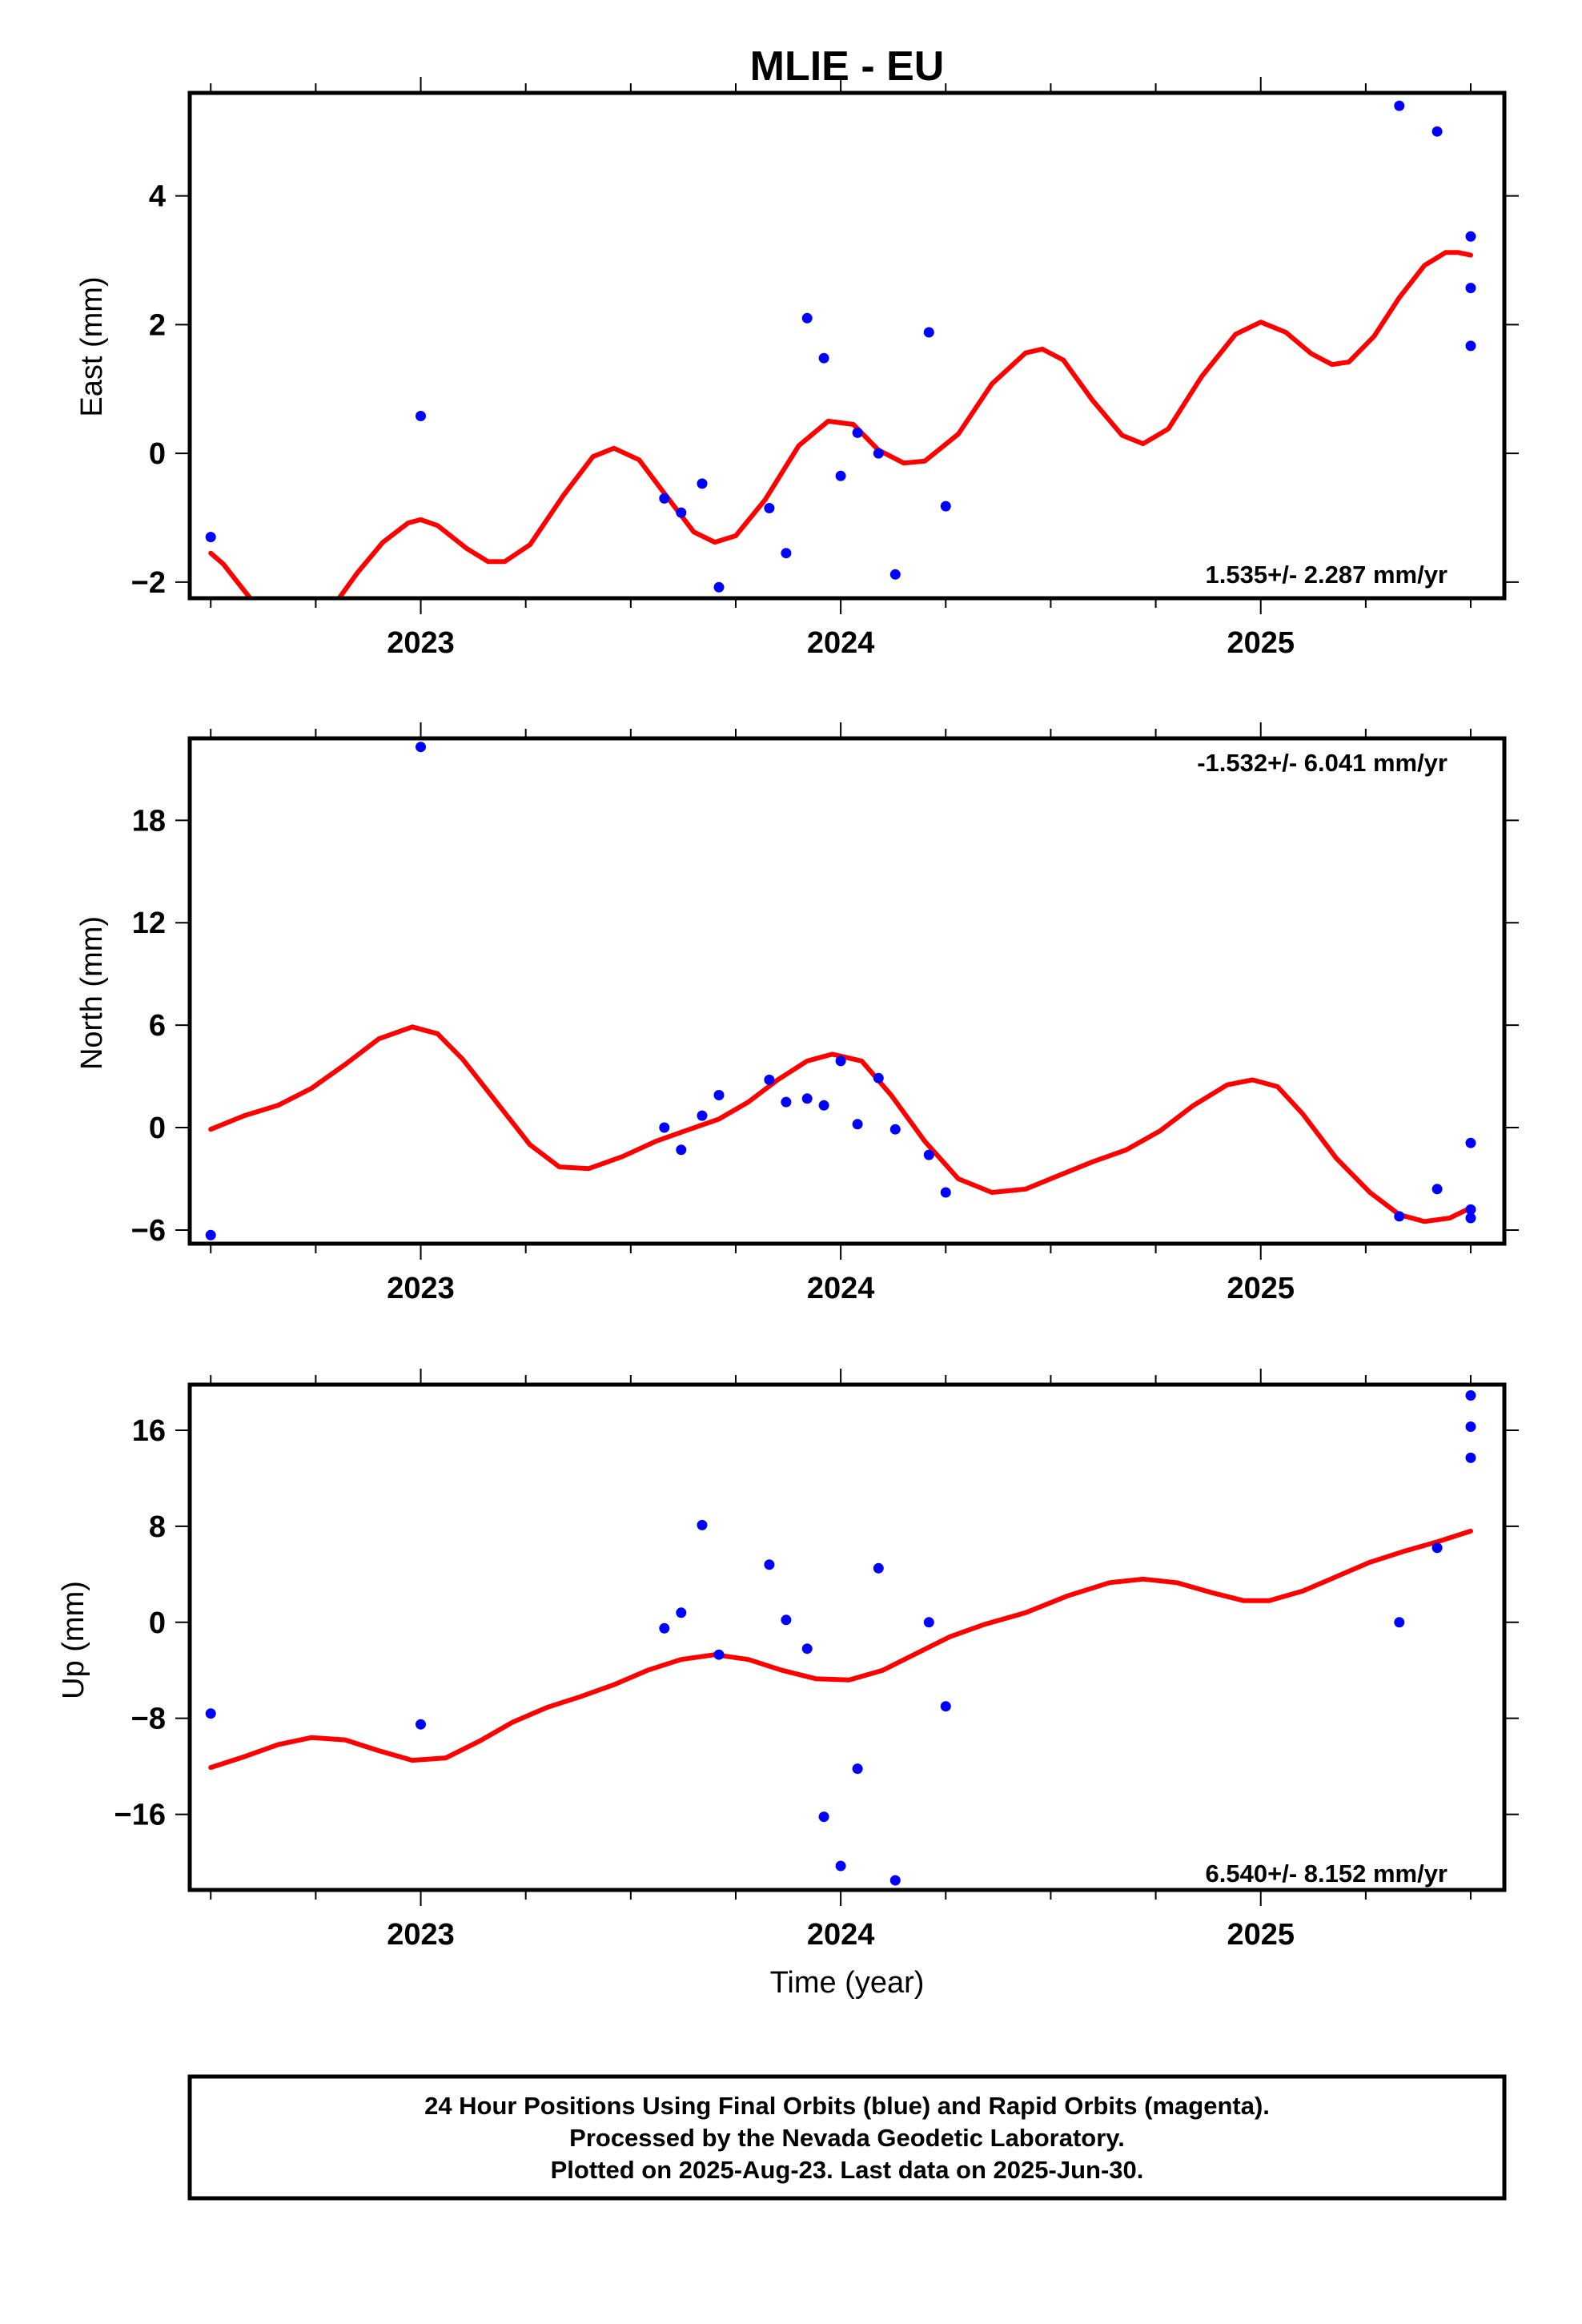  Describe the element at coordinates (841, 1124) in the screenshot. I see `north-fit-line` at that location.